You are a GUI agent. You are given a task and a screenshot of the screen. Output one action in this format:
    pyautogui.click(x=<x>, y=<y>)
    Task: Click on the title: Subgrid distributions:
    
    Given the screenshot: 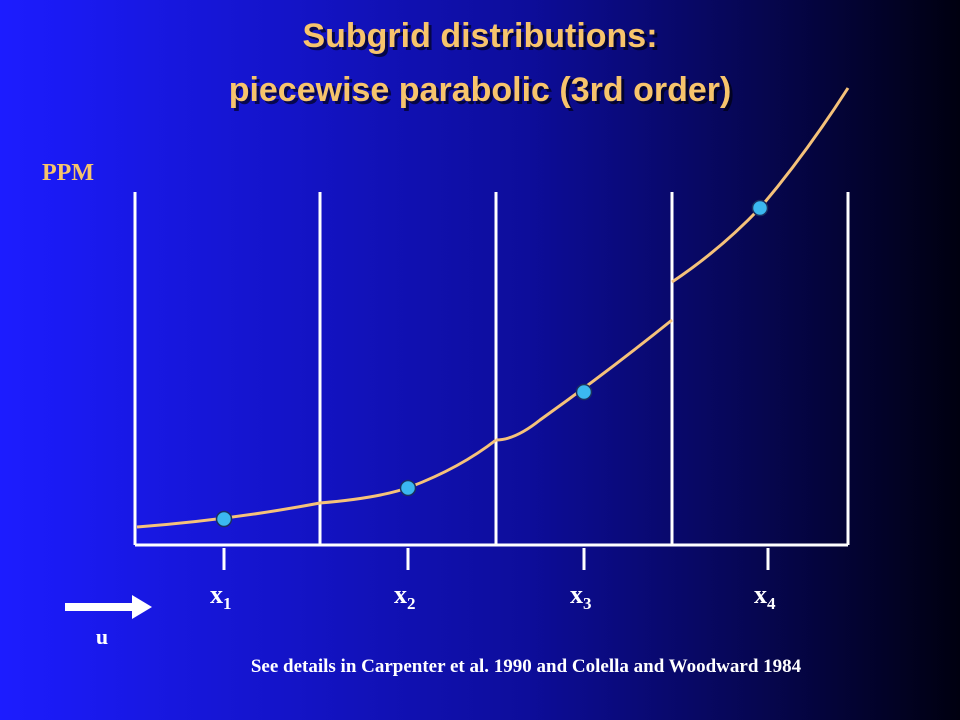 What is the action you would take?
    pyautogui.click(x=479, y=36)
    